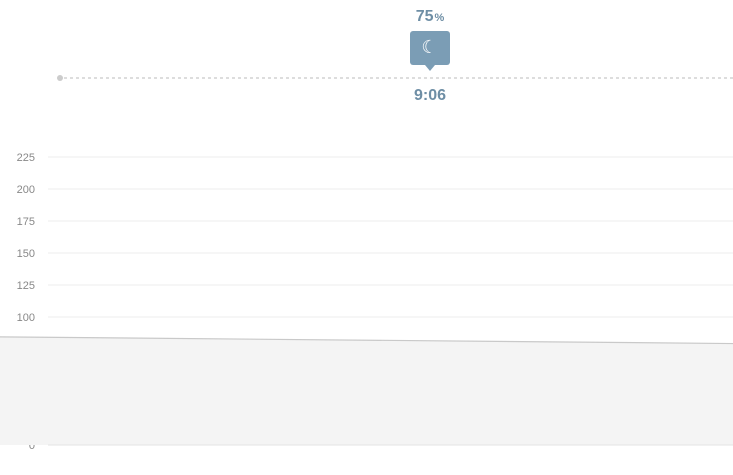 The width and height of the screenshot is (733, 475). Describe the element at coordinates (26, 190) in the screenshot. I see `y-tick-label: 200` at that location.